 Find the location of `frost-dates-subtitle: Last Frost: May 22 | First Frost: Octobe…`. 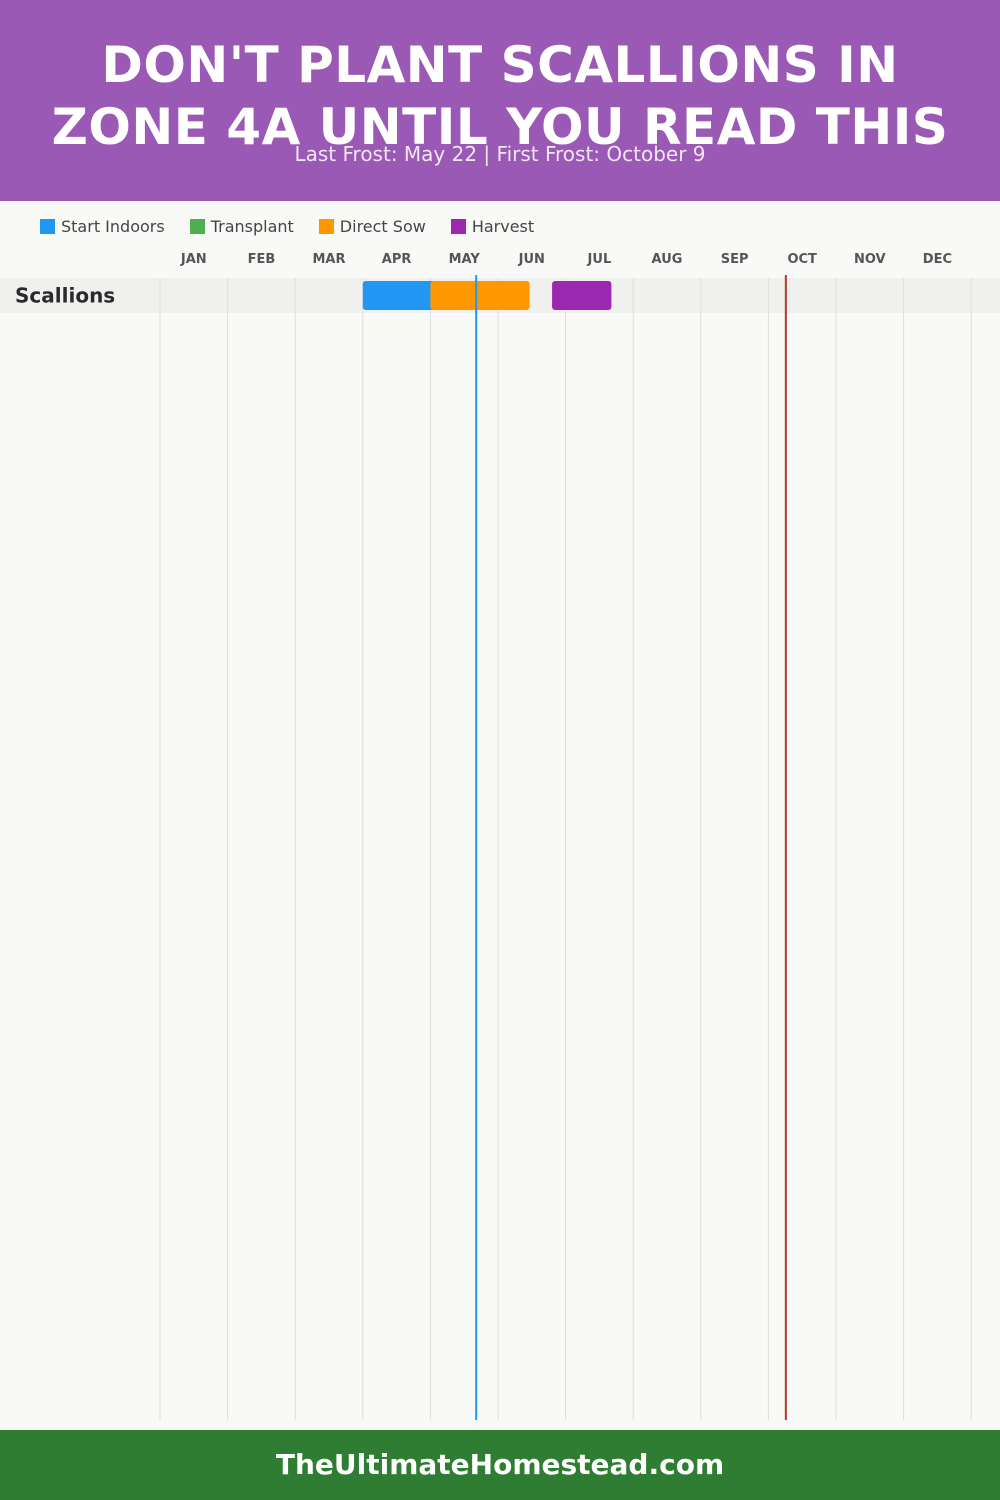

frost-dates-subtitle: Last Frost: May 22 | First Frost: Octobe… is located at coordinates (500, 154).